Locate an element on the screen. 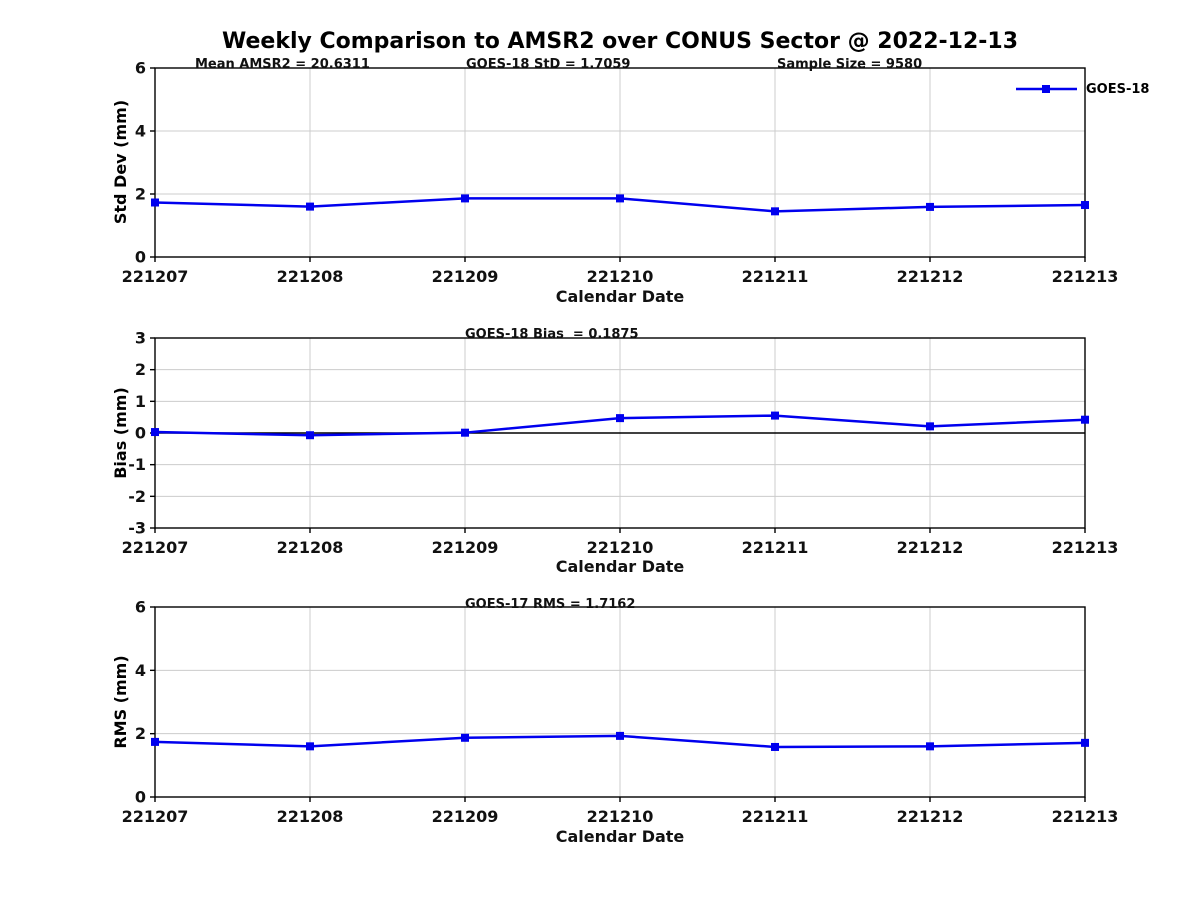 Image resolution: width=1200 pixels, height=900 pixels. x-axis-label-1: Calendar Date is located at coordinates (620, 296).